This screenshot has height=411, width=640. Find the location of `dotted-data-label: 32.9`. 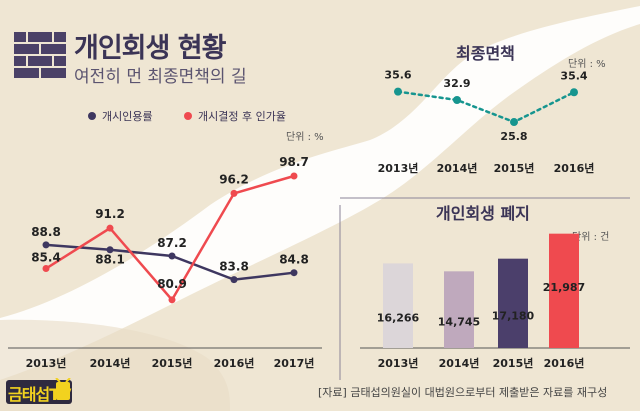

dotted-data-label: 32.9 is located at coordinates (456, 83).